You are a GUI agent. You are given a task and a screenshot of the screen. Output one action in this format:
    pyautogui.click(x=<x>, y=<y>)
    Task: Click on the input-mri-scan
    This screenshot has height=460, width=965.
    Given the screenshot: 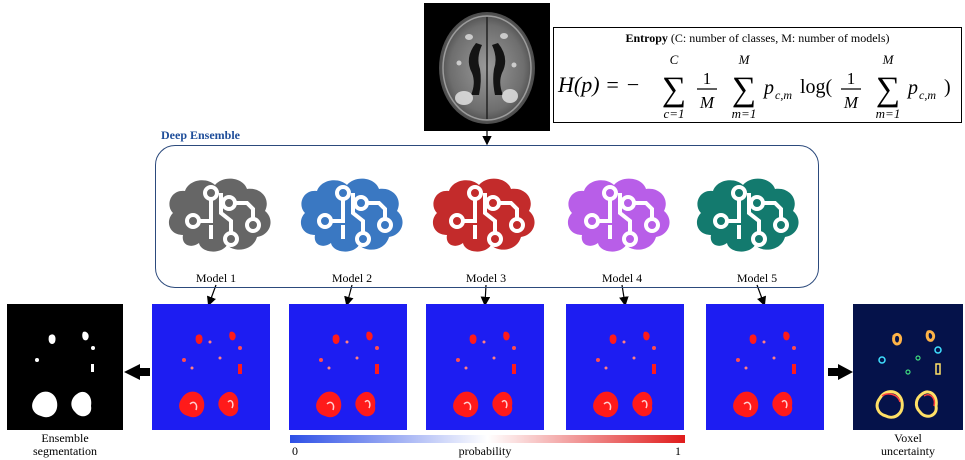 What is the action you would take?
    pyautogui.click(x=487, y=67)
    